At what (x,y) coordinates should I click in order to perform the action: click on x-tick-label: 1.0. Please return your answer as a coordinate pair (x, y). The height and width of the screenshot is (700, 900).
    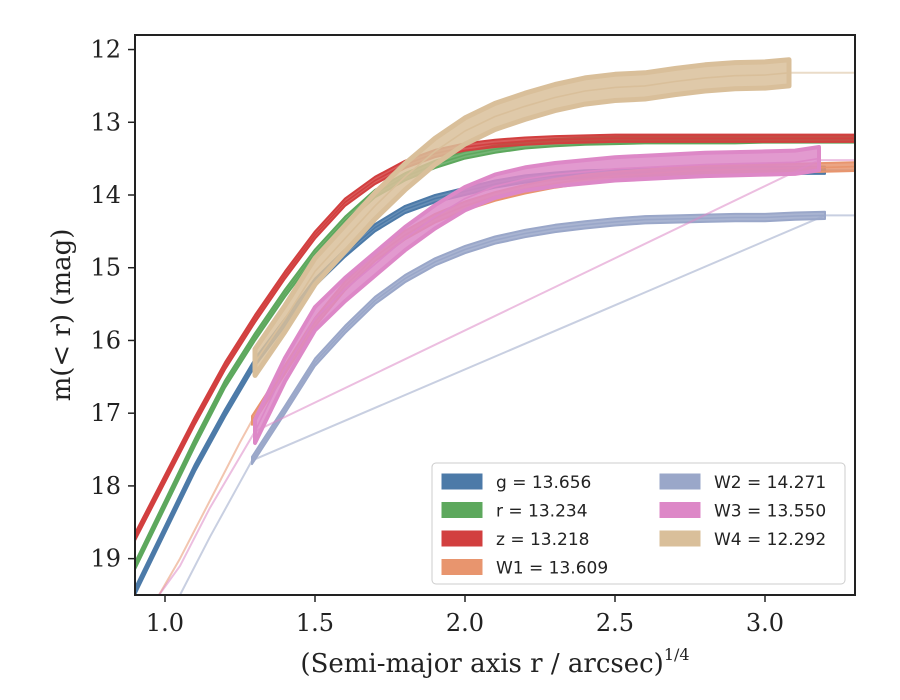
    Looking at the image, I should click on (165, 623).